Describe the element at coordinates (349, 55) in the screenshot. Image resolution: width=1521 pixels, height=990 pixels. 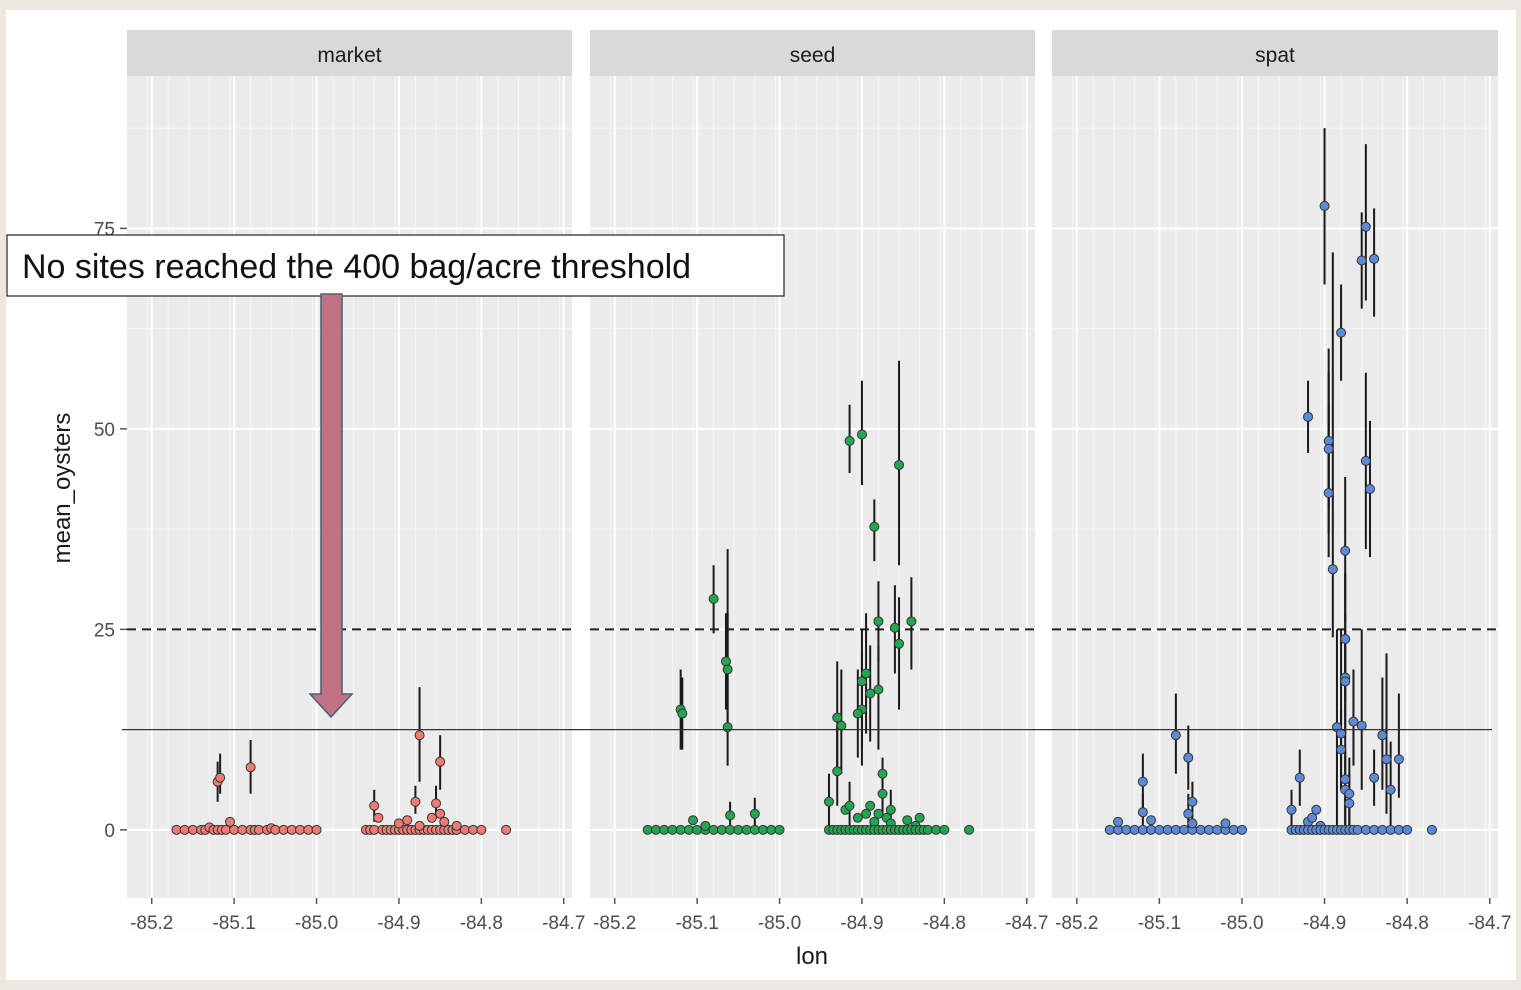
I see `facet-strip-label: market` at that location.